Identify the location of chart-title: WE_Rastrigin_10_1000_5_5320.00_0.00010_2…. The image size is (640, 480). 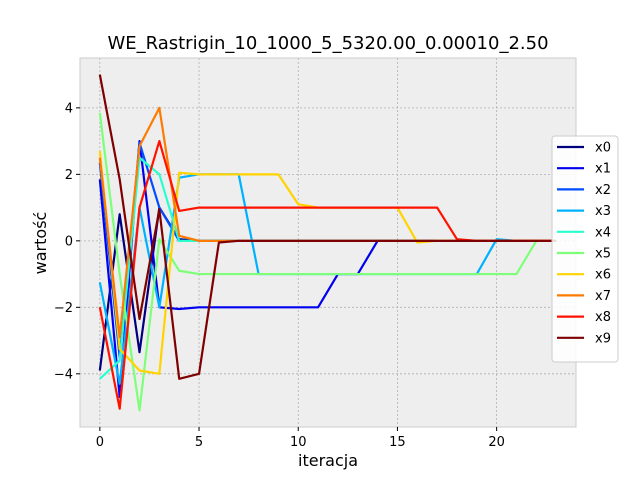
(327, 43).